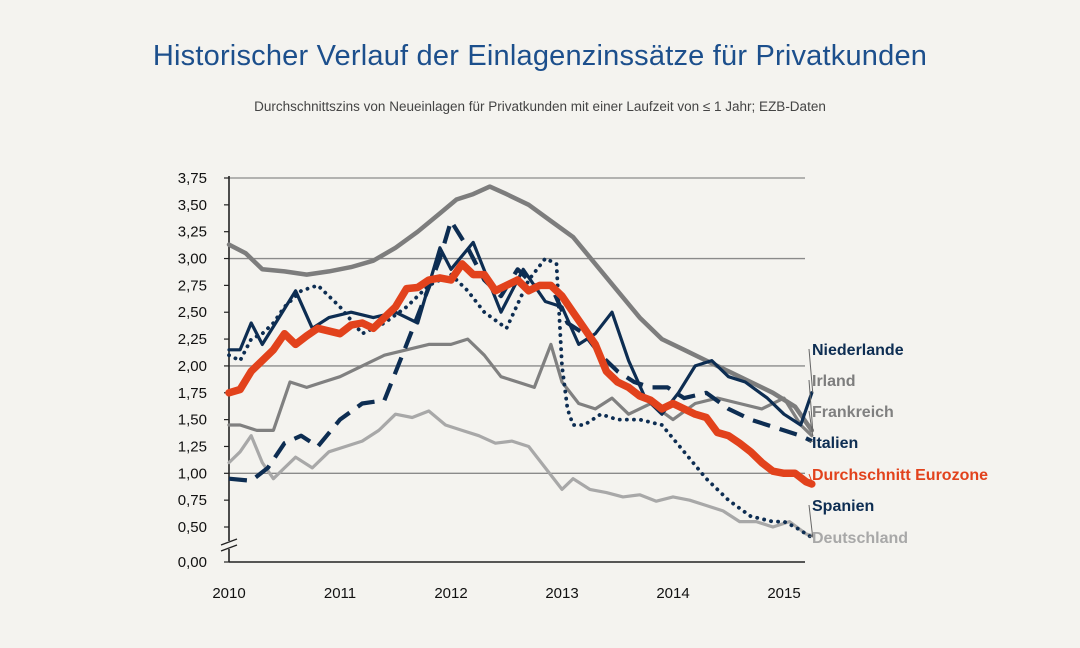 This screenshot has width=1080, height=648. What do you see at coordinates (520, 387) in the screenshot?
I see `series-line-frankreich` at bounding box center [520, 387].